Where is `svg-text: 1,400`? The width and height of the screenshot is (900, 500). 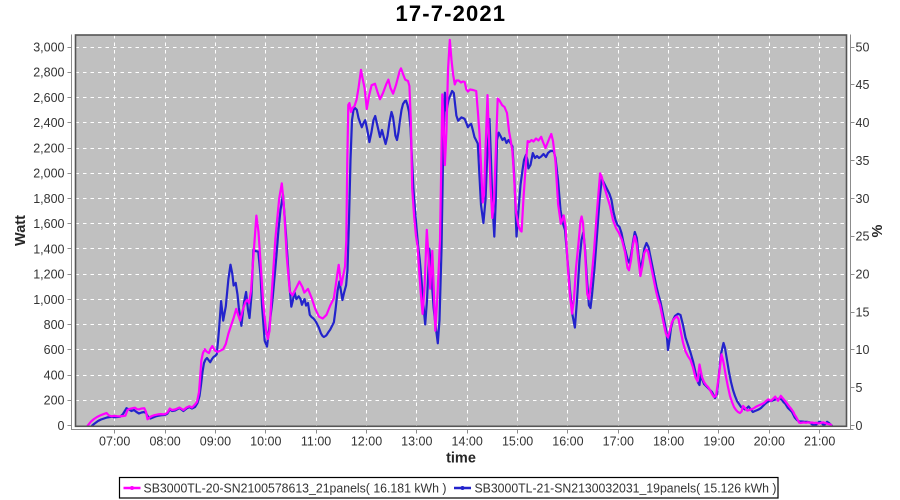 svg-text: 1,400 is located at coordinates (48, 249).